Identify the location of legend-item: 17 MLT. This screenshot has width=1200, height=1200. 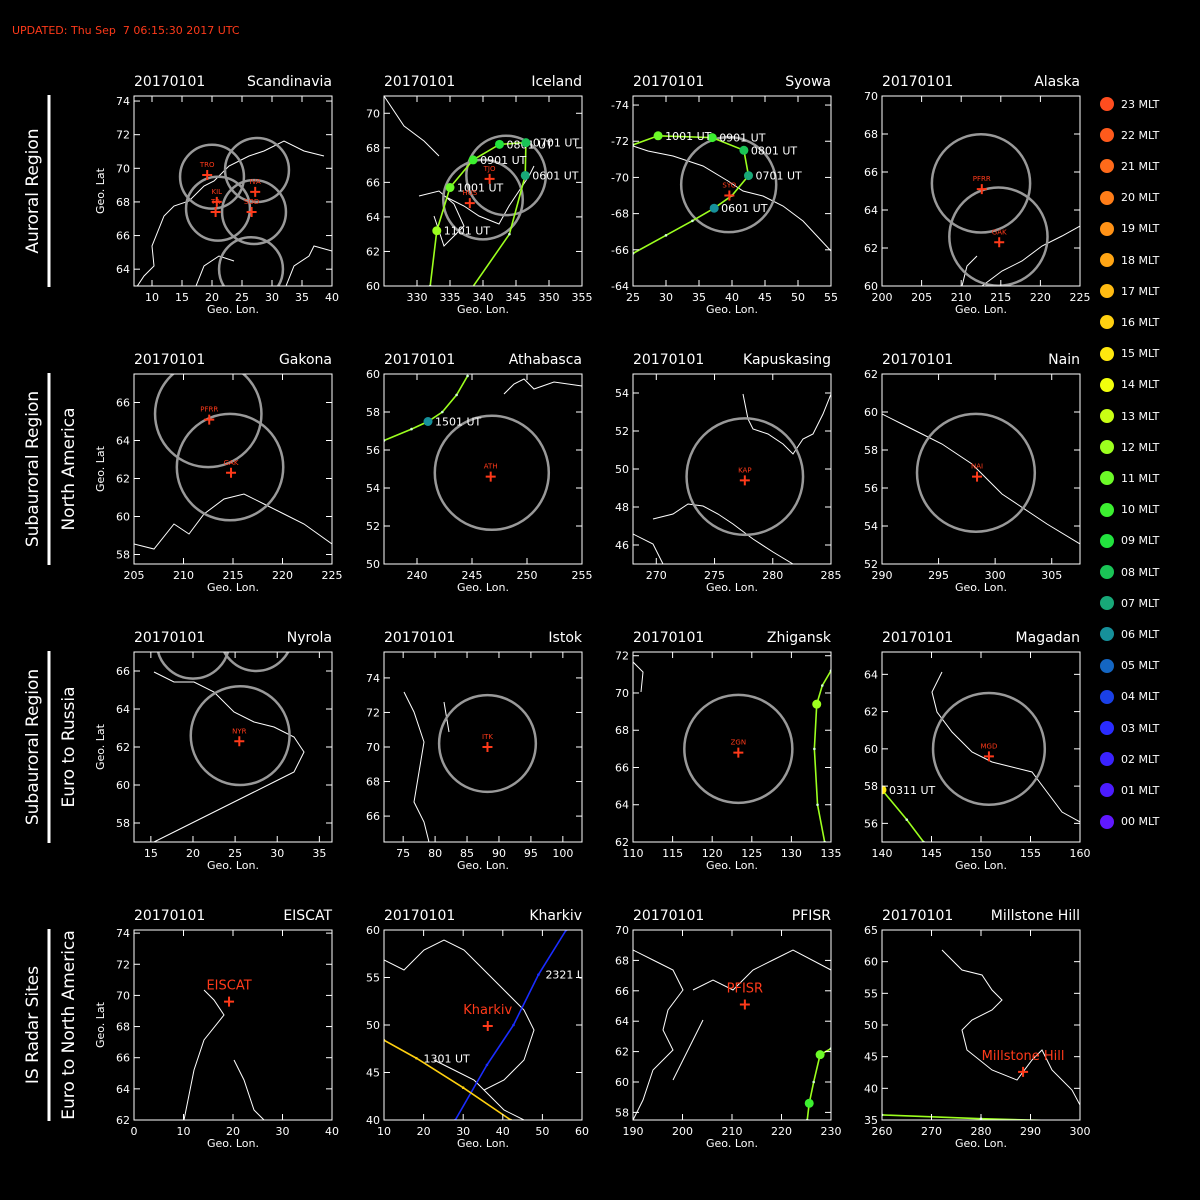
(1129, 291).